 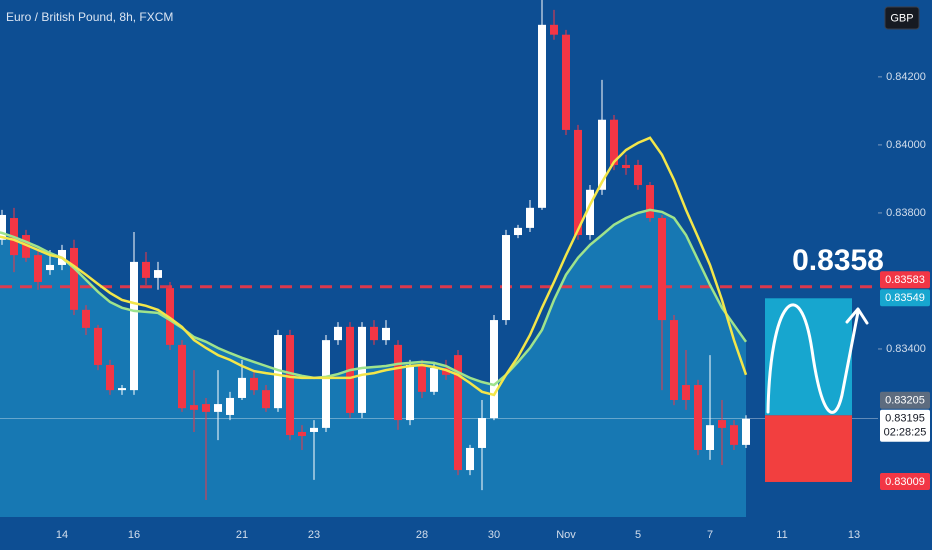 What do you see at coordinates (808, 448) in the screenshot?
I see `loss-zone` at bounding box center [808, 448].